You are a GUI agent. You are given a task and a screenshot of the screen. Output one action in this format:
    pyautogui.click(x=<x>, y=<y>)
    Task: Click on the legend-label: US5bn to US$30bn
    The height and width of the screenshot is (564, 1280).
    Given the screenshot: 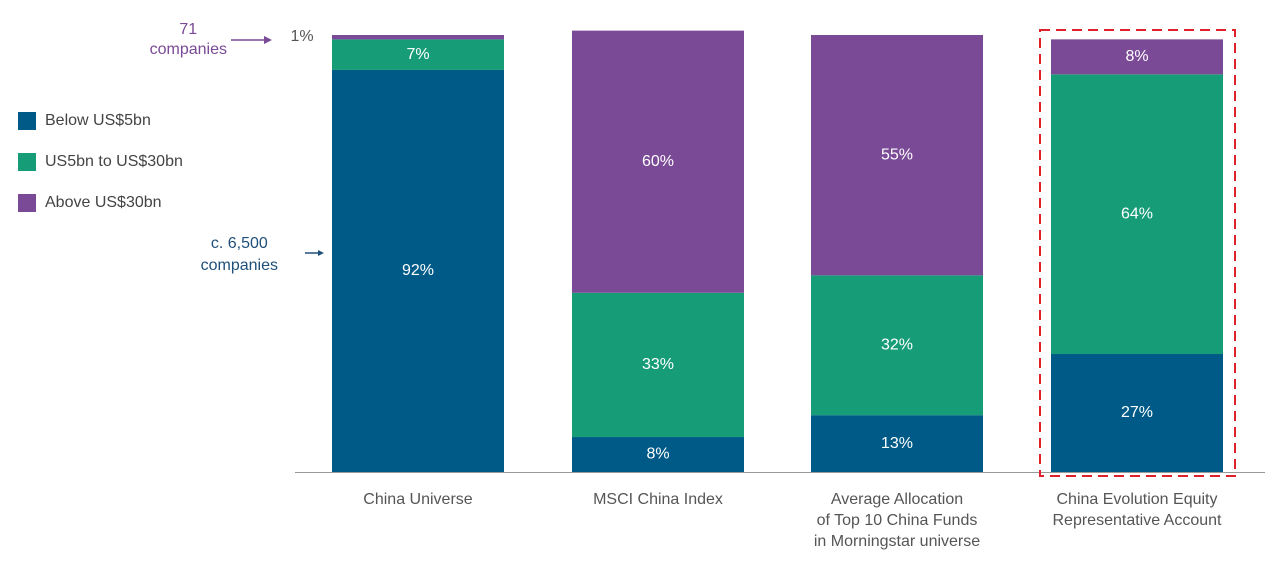 What is the action you would take?
    pyautogui.click(x=114, y=161)
    